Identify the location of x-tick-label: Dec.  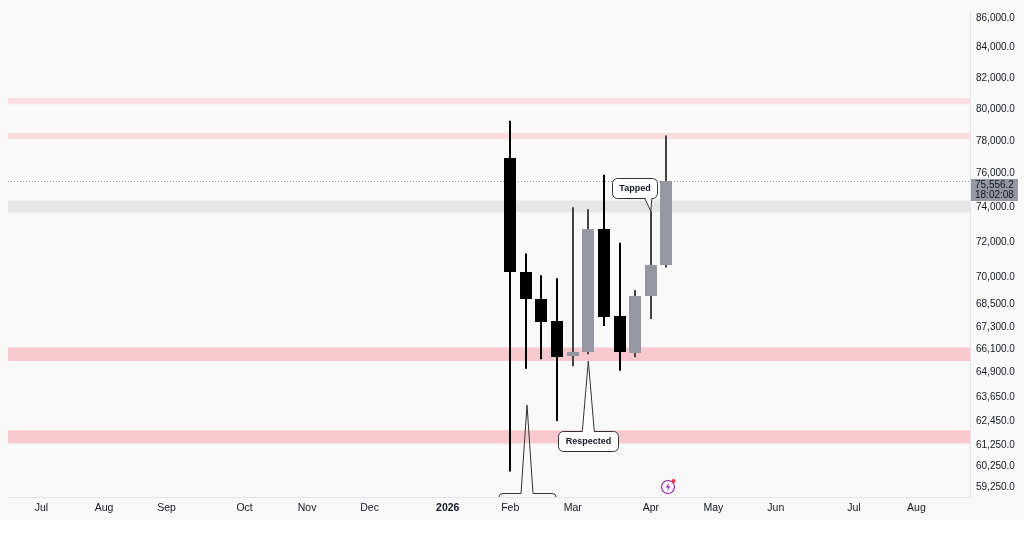
(369, 507).